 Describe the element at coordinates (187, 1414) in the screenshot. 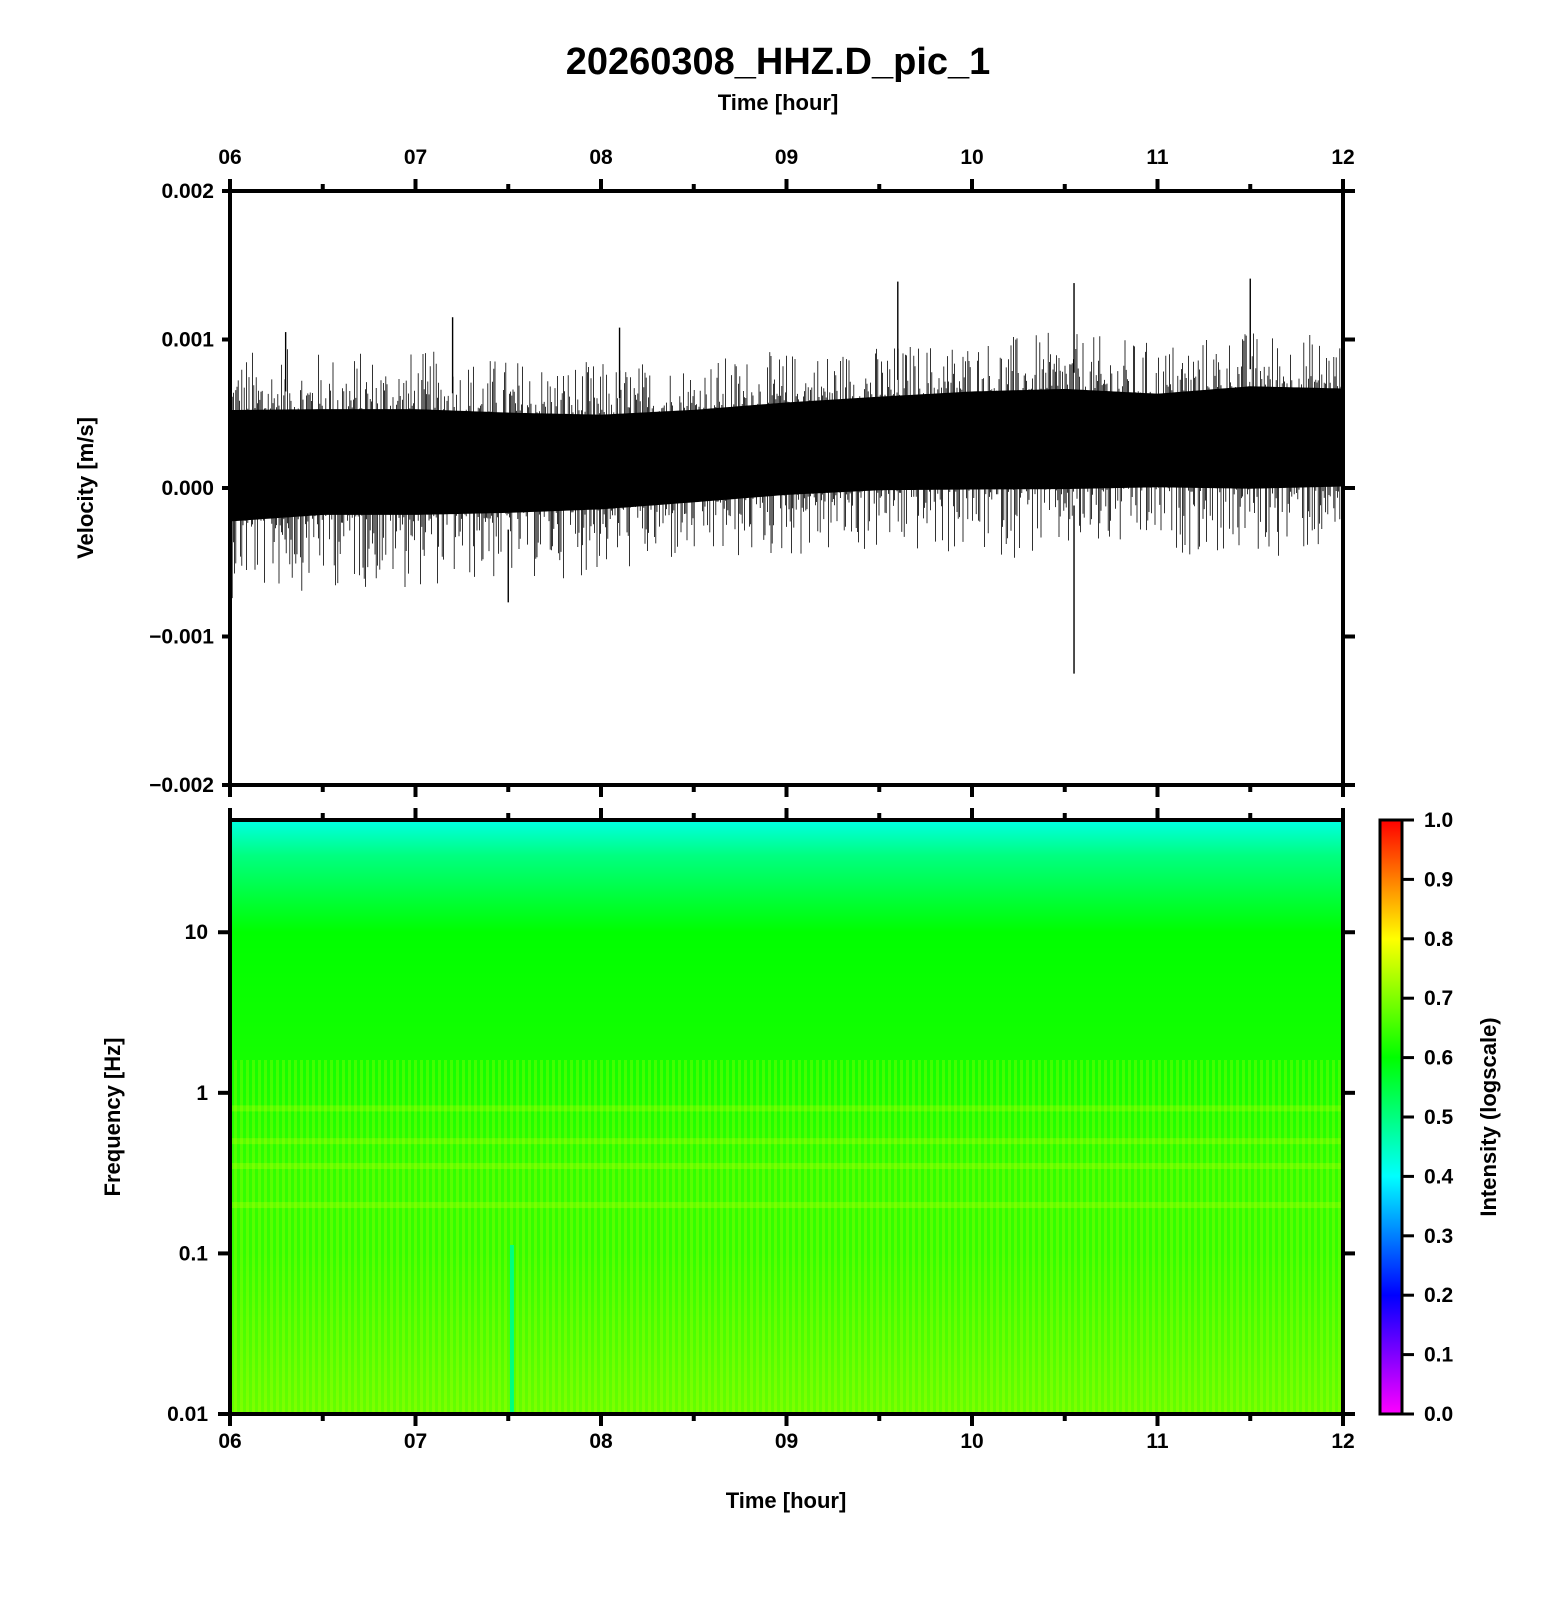

I see `spectrogram-y-tick-label: 0.01` at that location.